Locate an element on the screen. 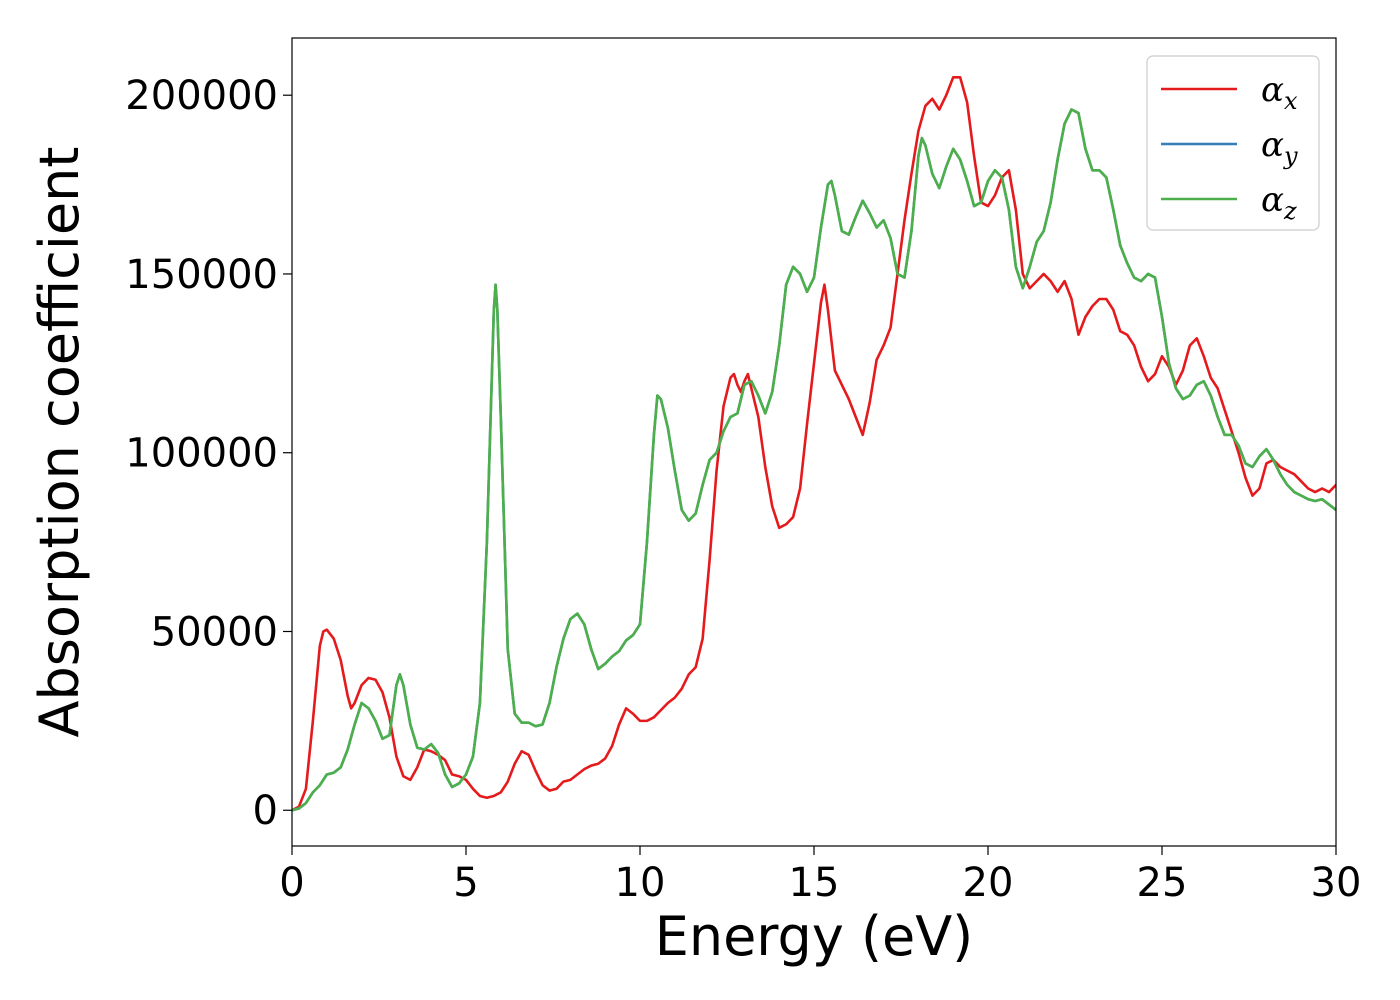 Image resolution: width=1400 pixels, height=1000 pixels. y-tick-label: 100000 is located at coordinates (201, 454).